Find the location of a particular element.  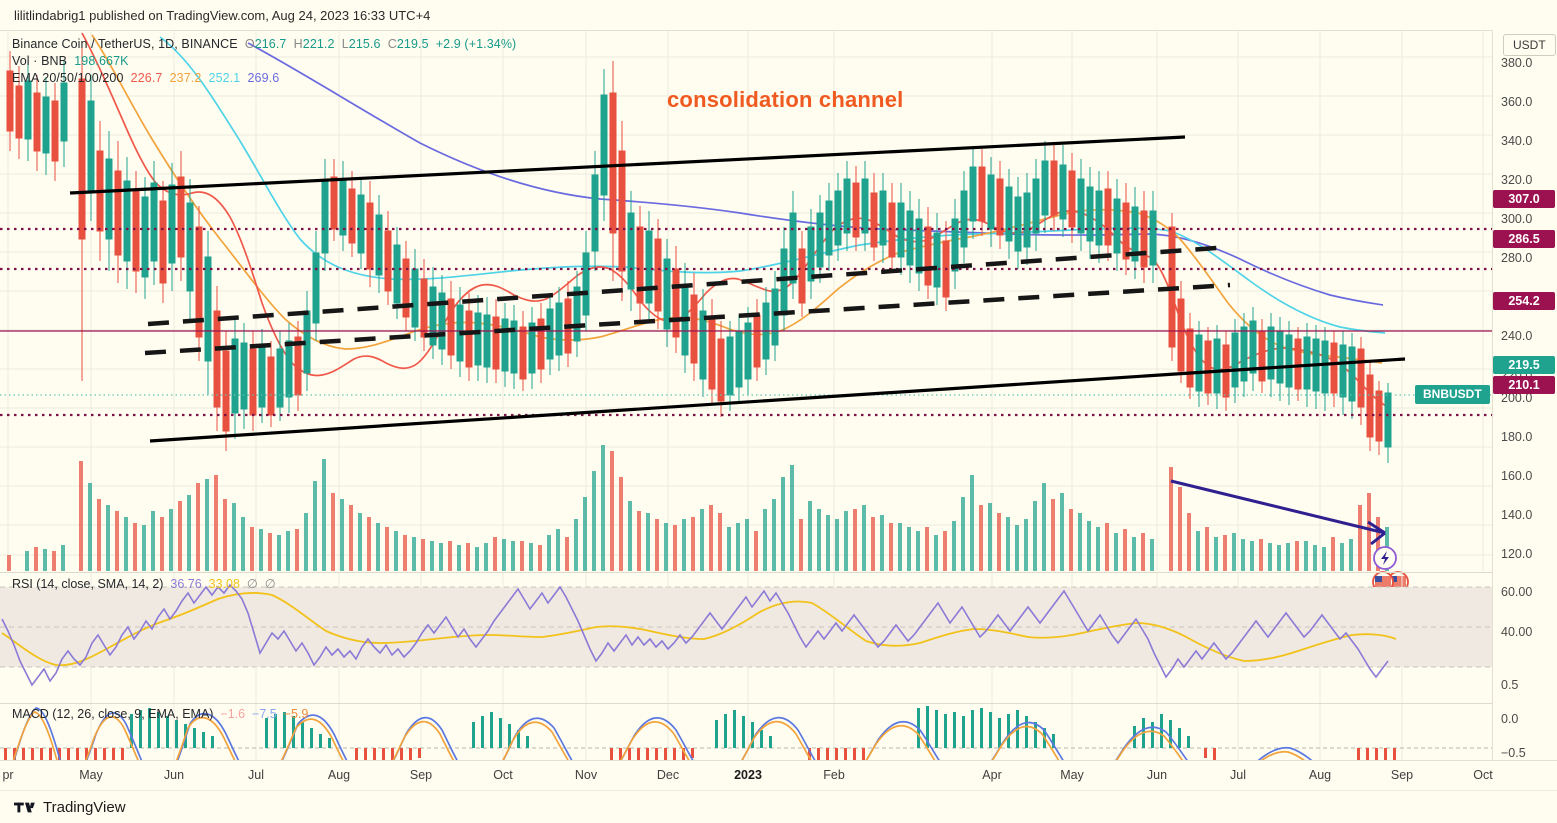

footer: TradingView is located at coordinates (778, 806).